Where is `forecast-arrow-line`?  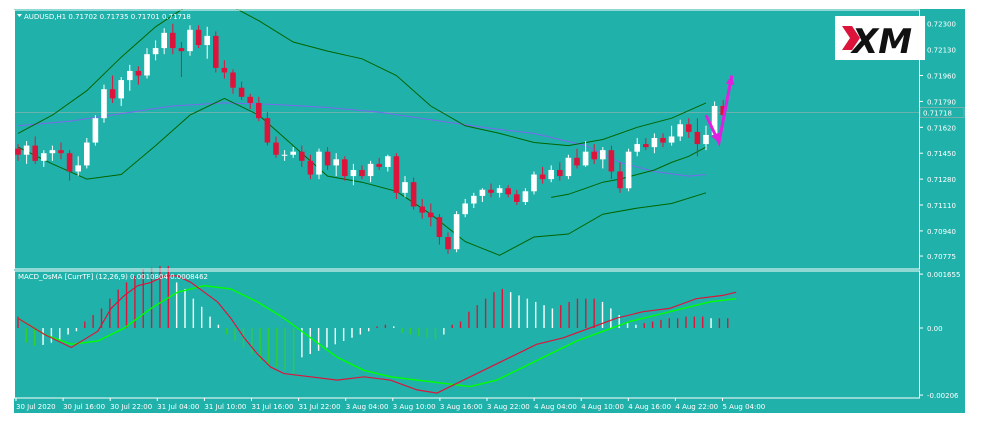
forecast-arrow-line is located at coordinates (719, 111).